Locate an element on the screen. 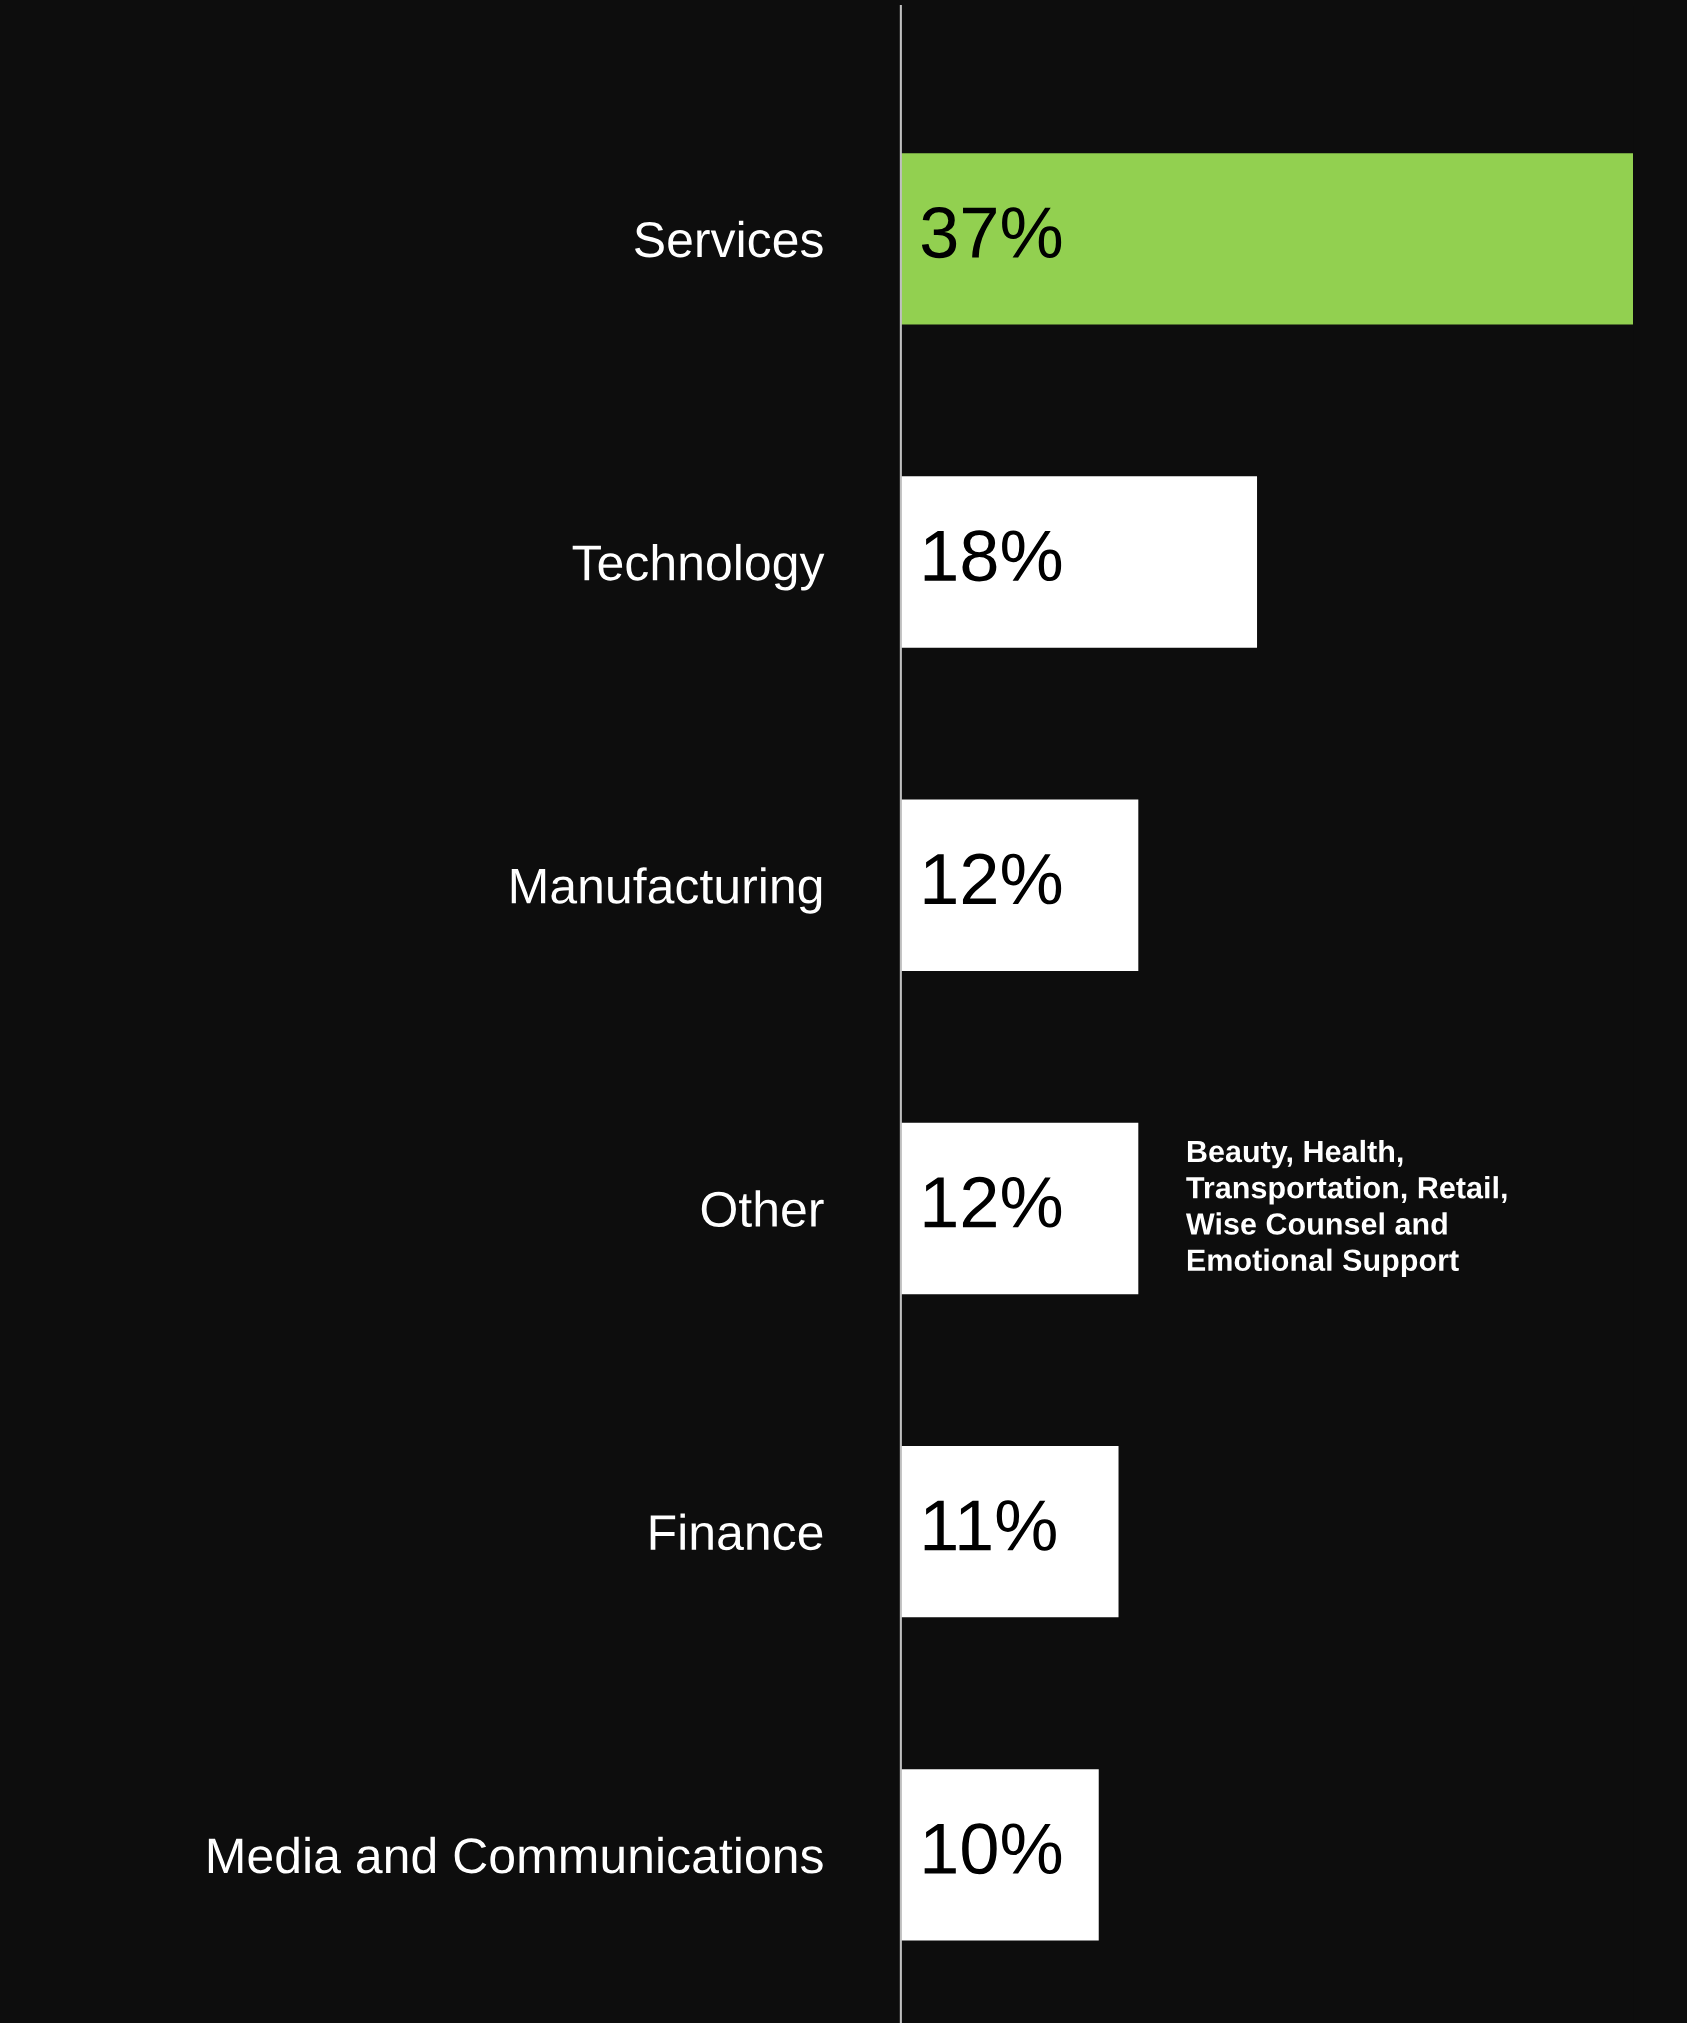 The width and height of the screenshot is (1687, 2023). annotation: Beauty, Health, Transportation, Retail, Wise Counsel and Emotional Support is located at coordinates (1346, 1208).